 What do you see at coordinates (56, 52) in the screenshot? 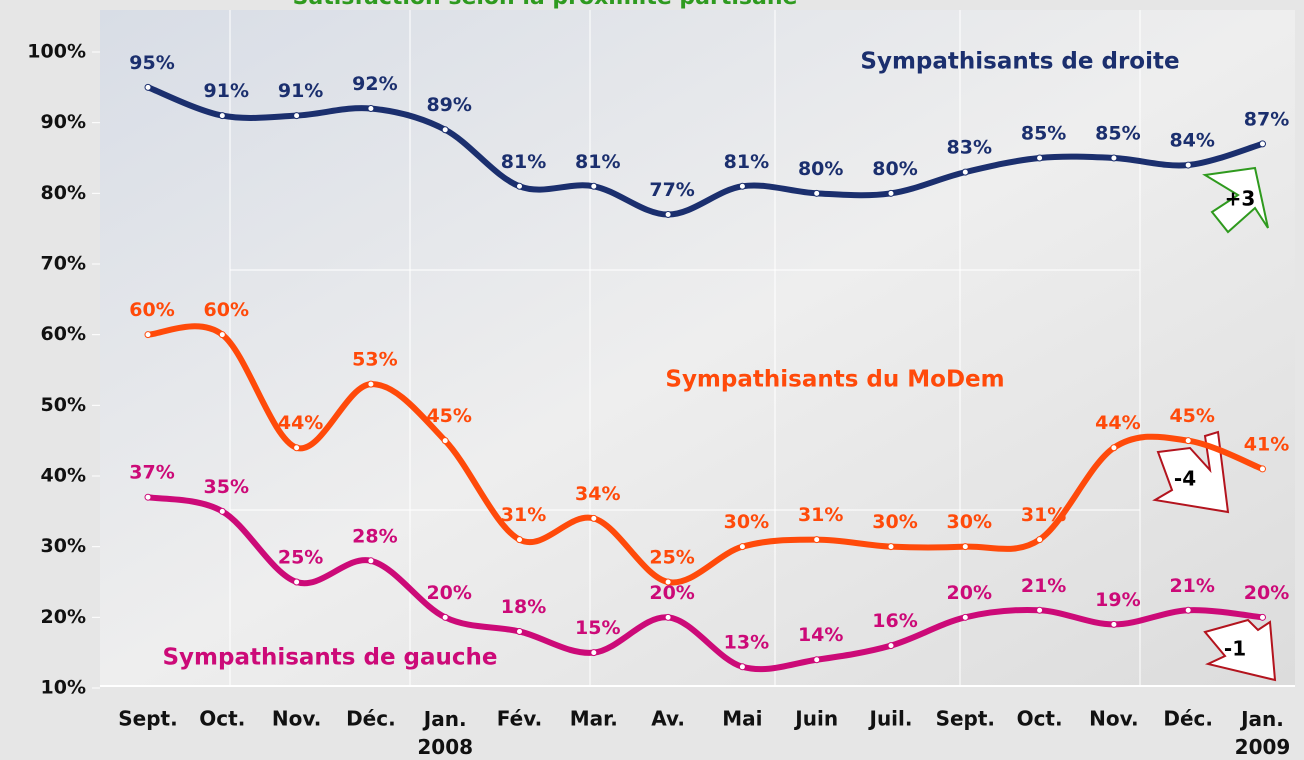
I see `y-tick-label: 100%` at bounding box center [56, 52].